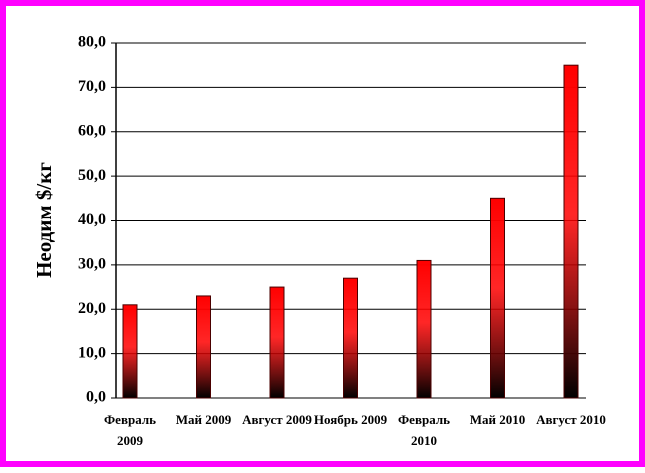 This screenshot has height=473, width=645. I want to click on y-tick-label: 0,0, so click(96, 397).